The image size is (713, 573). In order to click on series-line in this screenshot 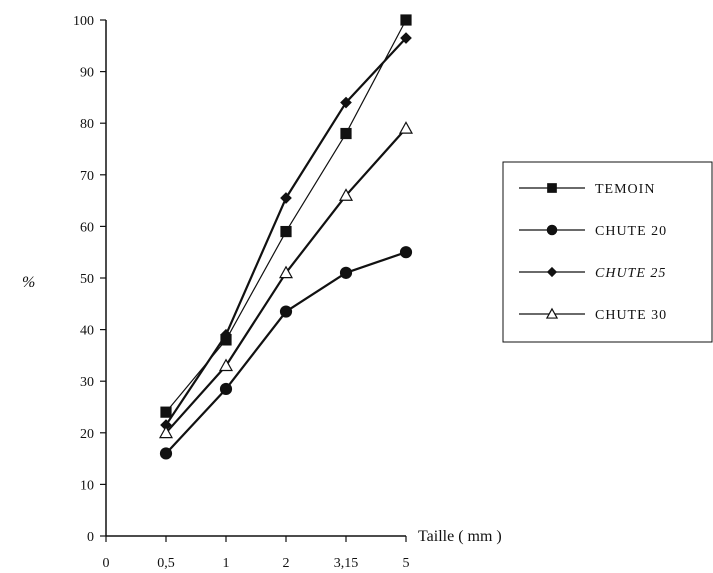, I will do `click(286, 353)`.